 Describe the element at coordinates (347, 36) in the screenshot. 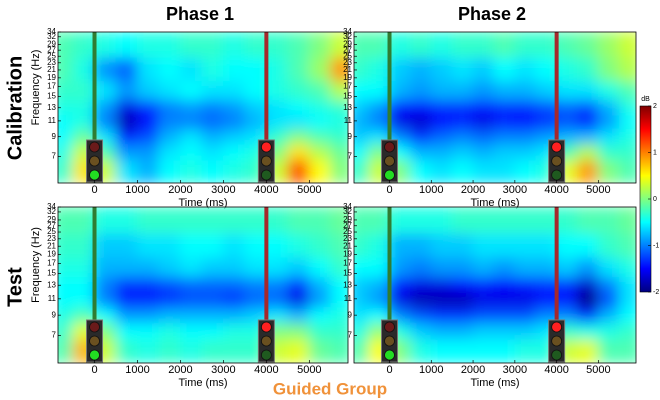

I see `y-tick-label: 32` at that location.